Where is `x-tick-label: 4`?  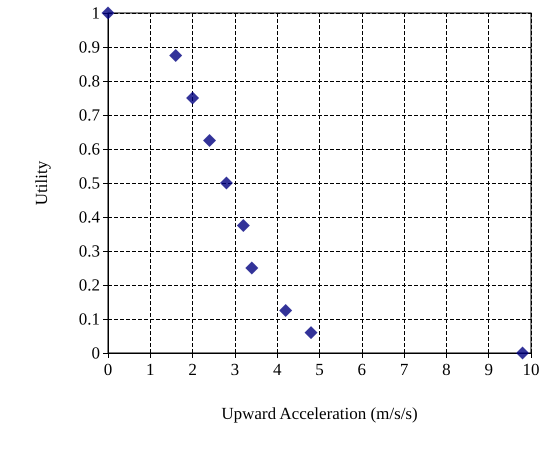
x-tick-label: 4 is located at coordinates (277, 369).